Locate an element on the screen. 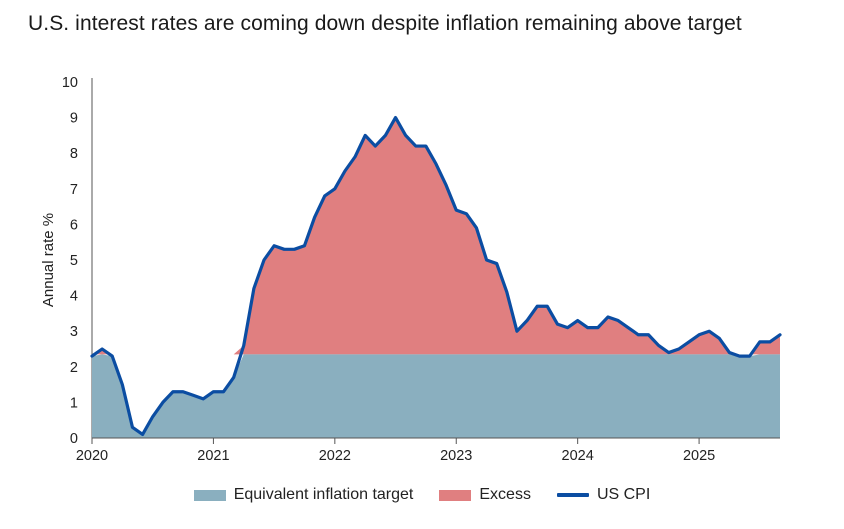 The height and width of the screenshot is (529, 844). y-tick-label: 6 is located at coordinates (74, 225).